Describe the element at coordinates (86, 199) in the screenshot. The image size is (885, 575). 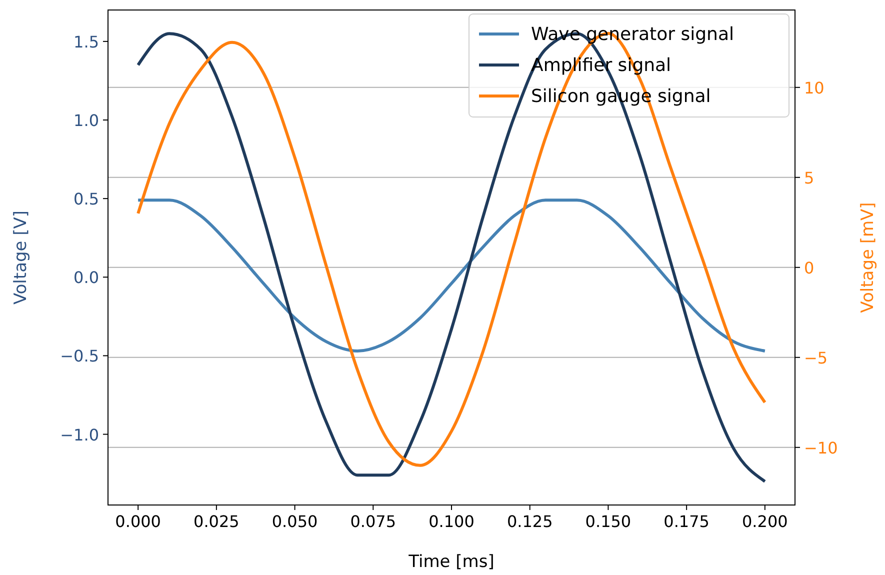
I see `y-tick-label: 0.5` at that location.